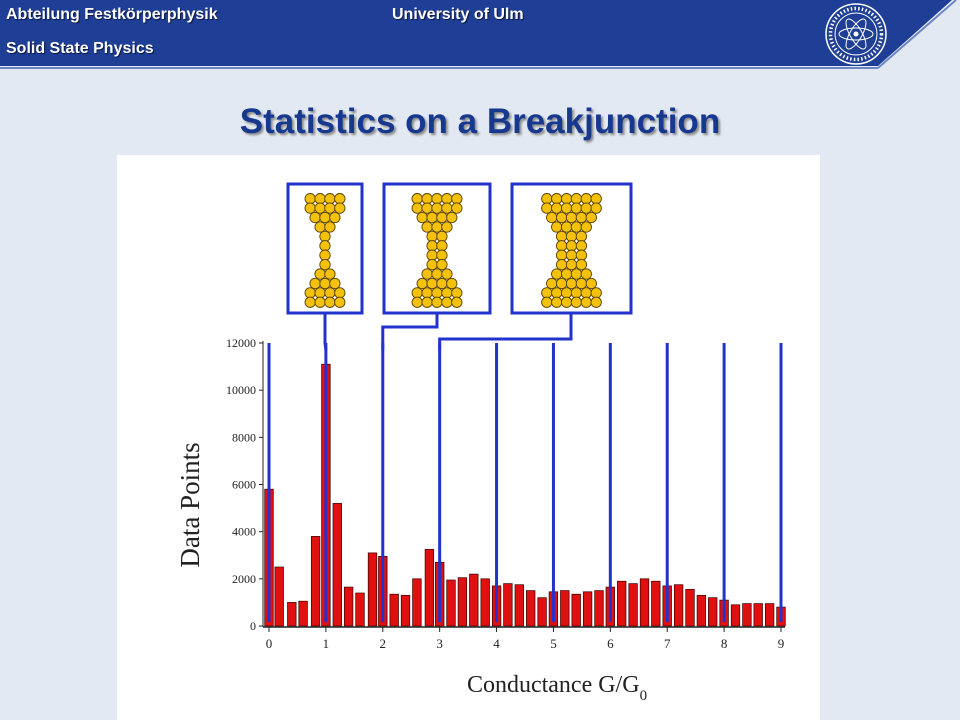 This screenshot has height=720, width=960. I want to click on department-german: Abteilung Festkörperphysik, so click(112, 14).